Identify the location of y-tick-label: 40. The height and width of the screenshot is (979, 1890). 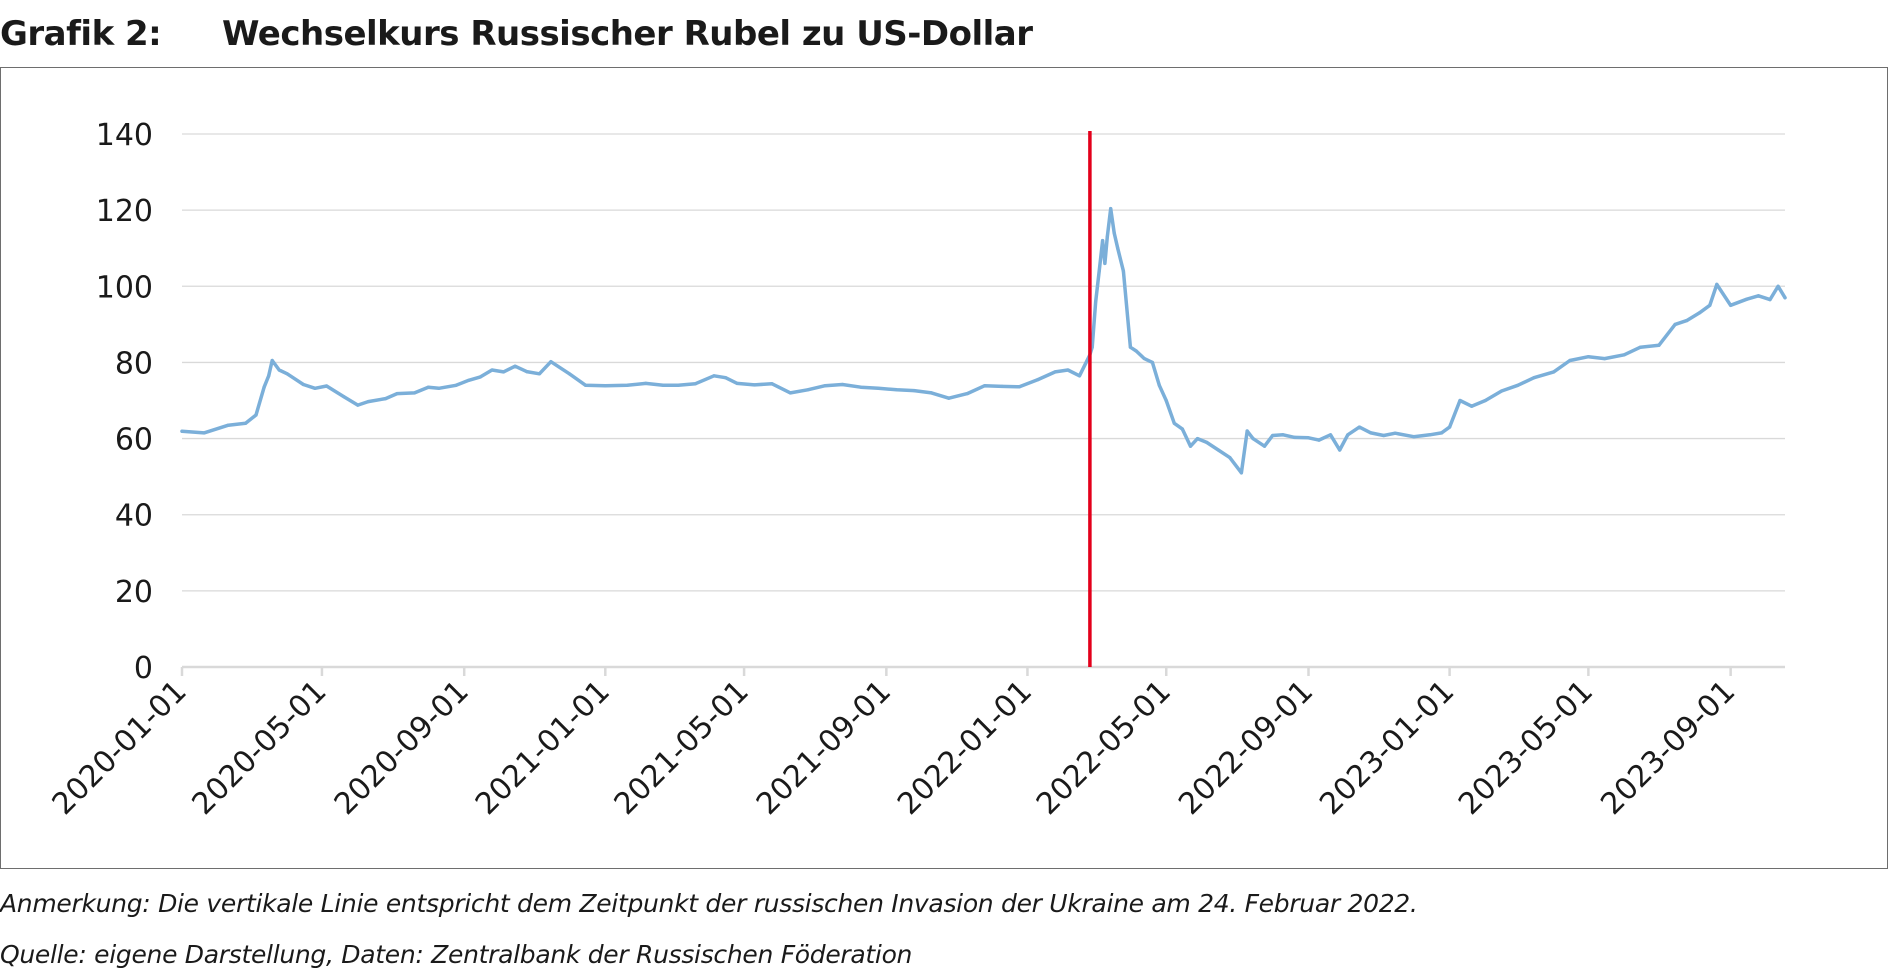
(134, 516).